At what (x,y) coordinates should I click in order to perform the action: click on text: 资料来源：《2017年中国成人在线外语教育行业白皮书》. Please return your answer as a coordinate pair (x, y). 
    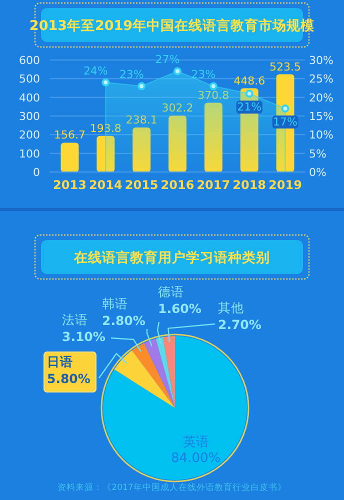
    Looking at the image, I should click on (172, 487).